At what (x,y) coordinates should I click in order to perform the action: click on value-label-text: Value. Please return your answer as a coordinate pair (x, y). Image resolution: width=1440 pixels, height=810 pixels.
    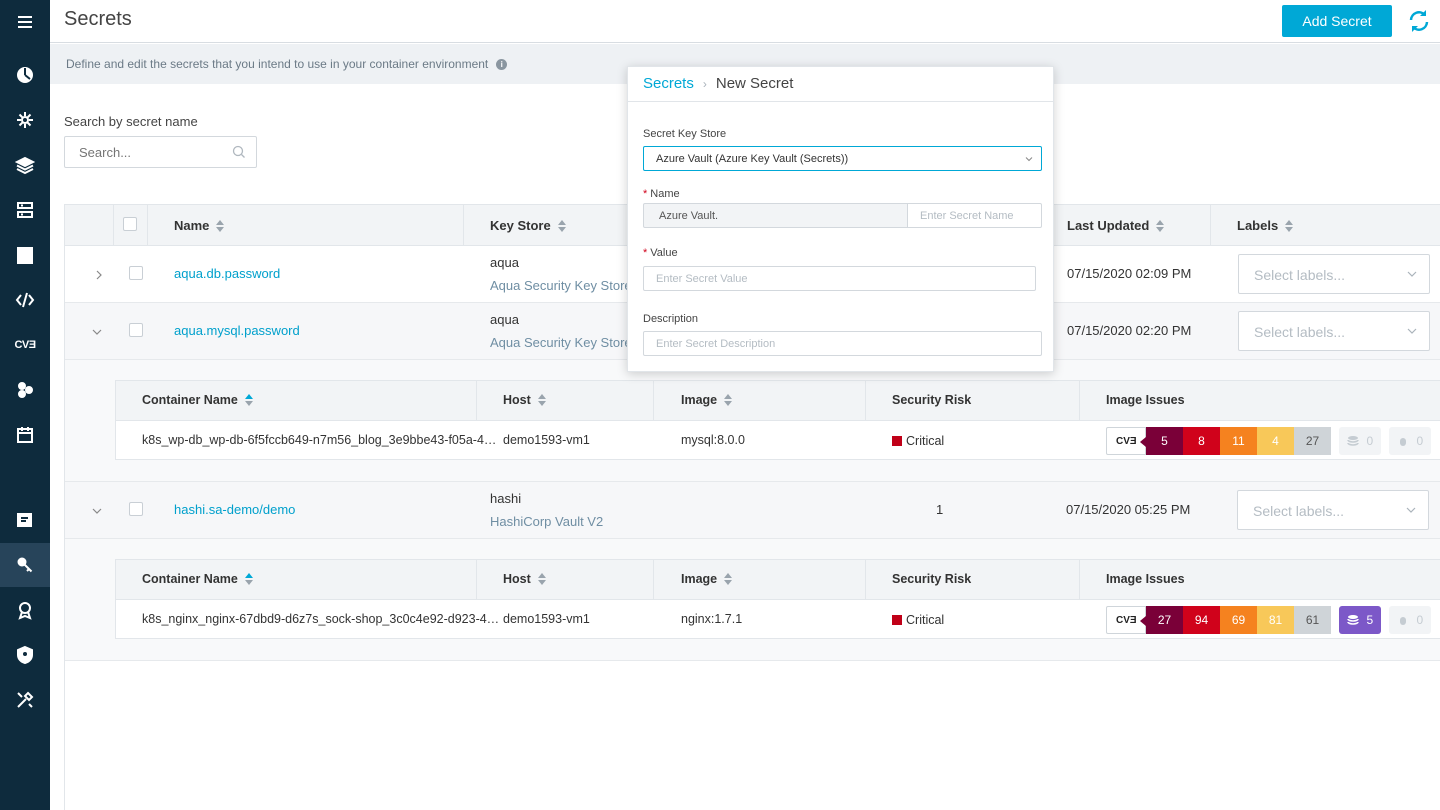
    Looking at the image, I should click on (664, 253).